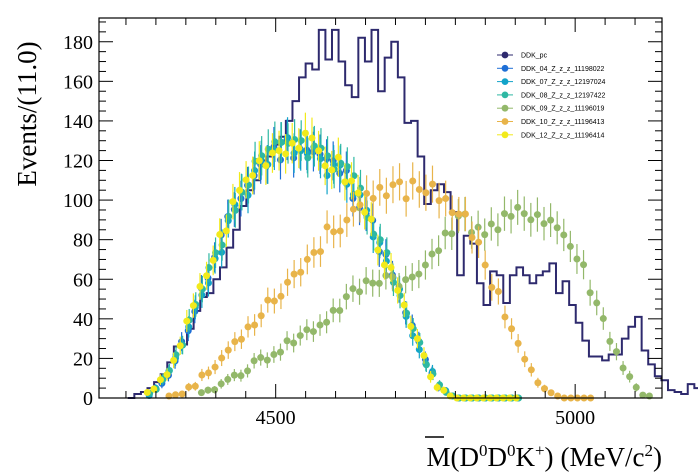  I want to click on y-tick-label: 140, so click(78, 122).